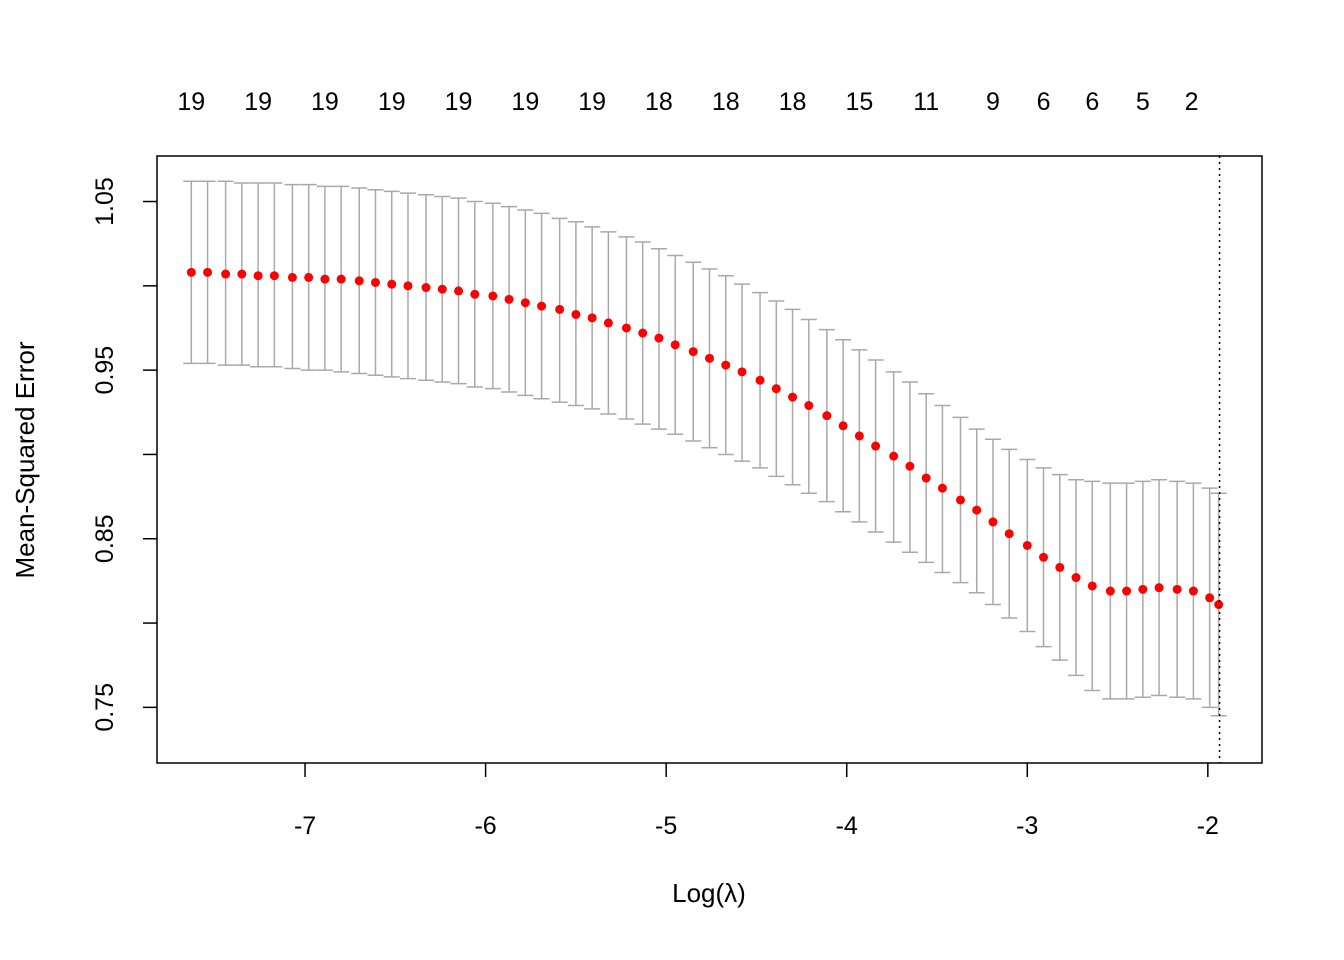  What do you see at coordinates (105, 707) in the screenshot?
I see `y-tick-label: 0.75` at bounding box center [105, 707].